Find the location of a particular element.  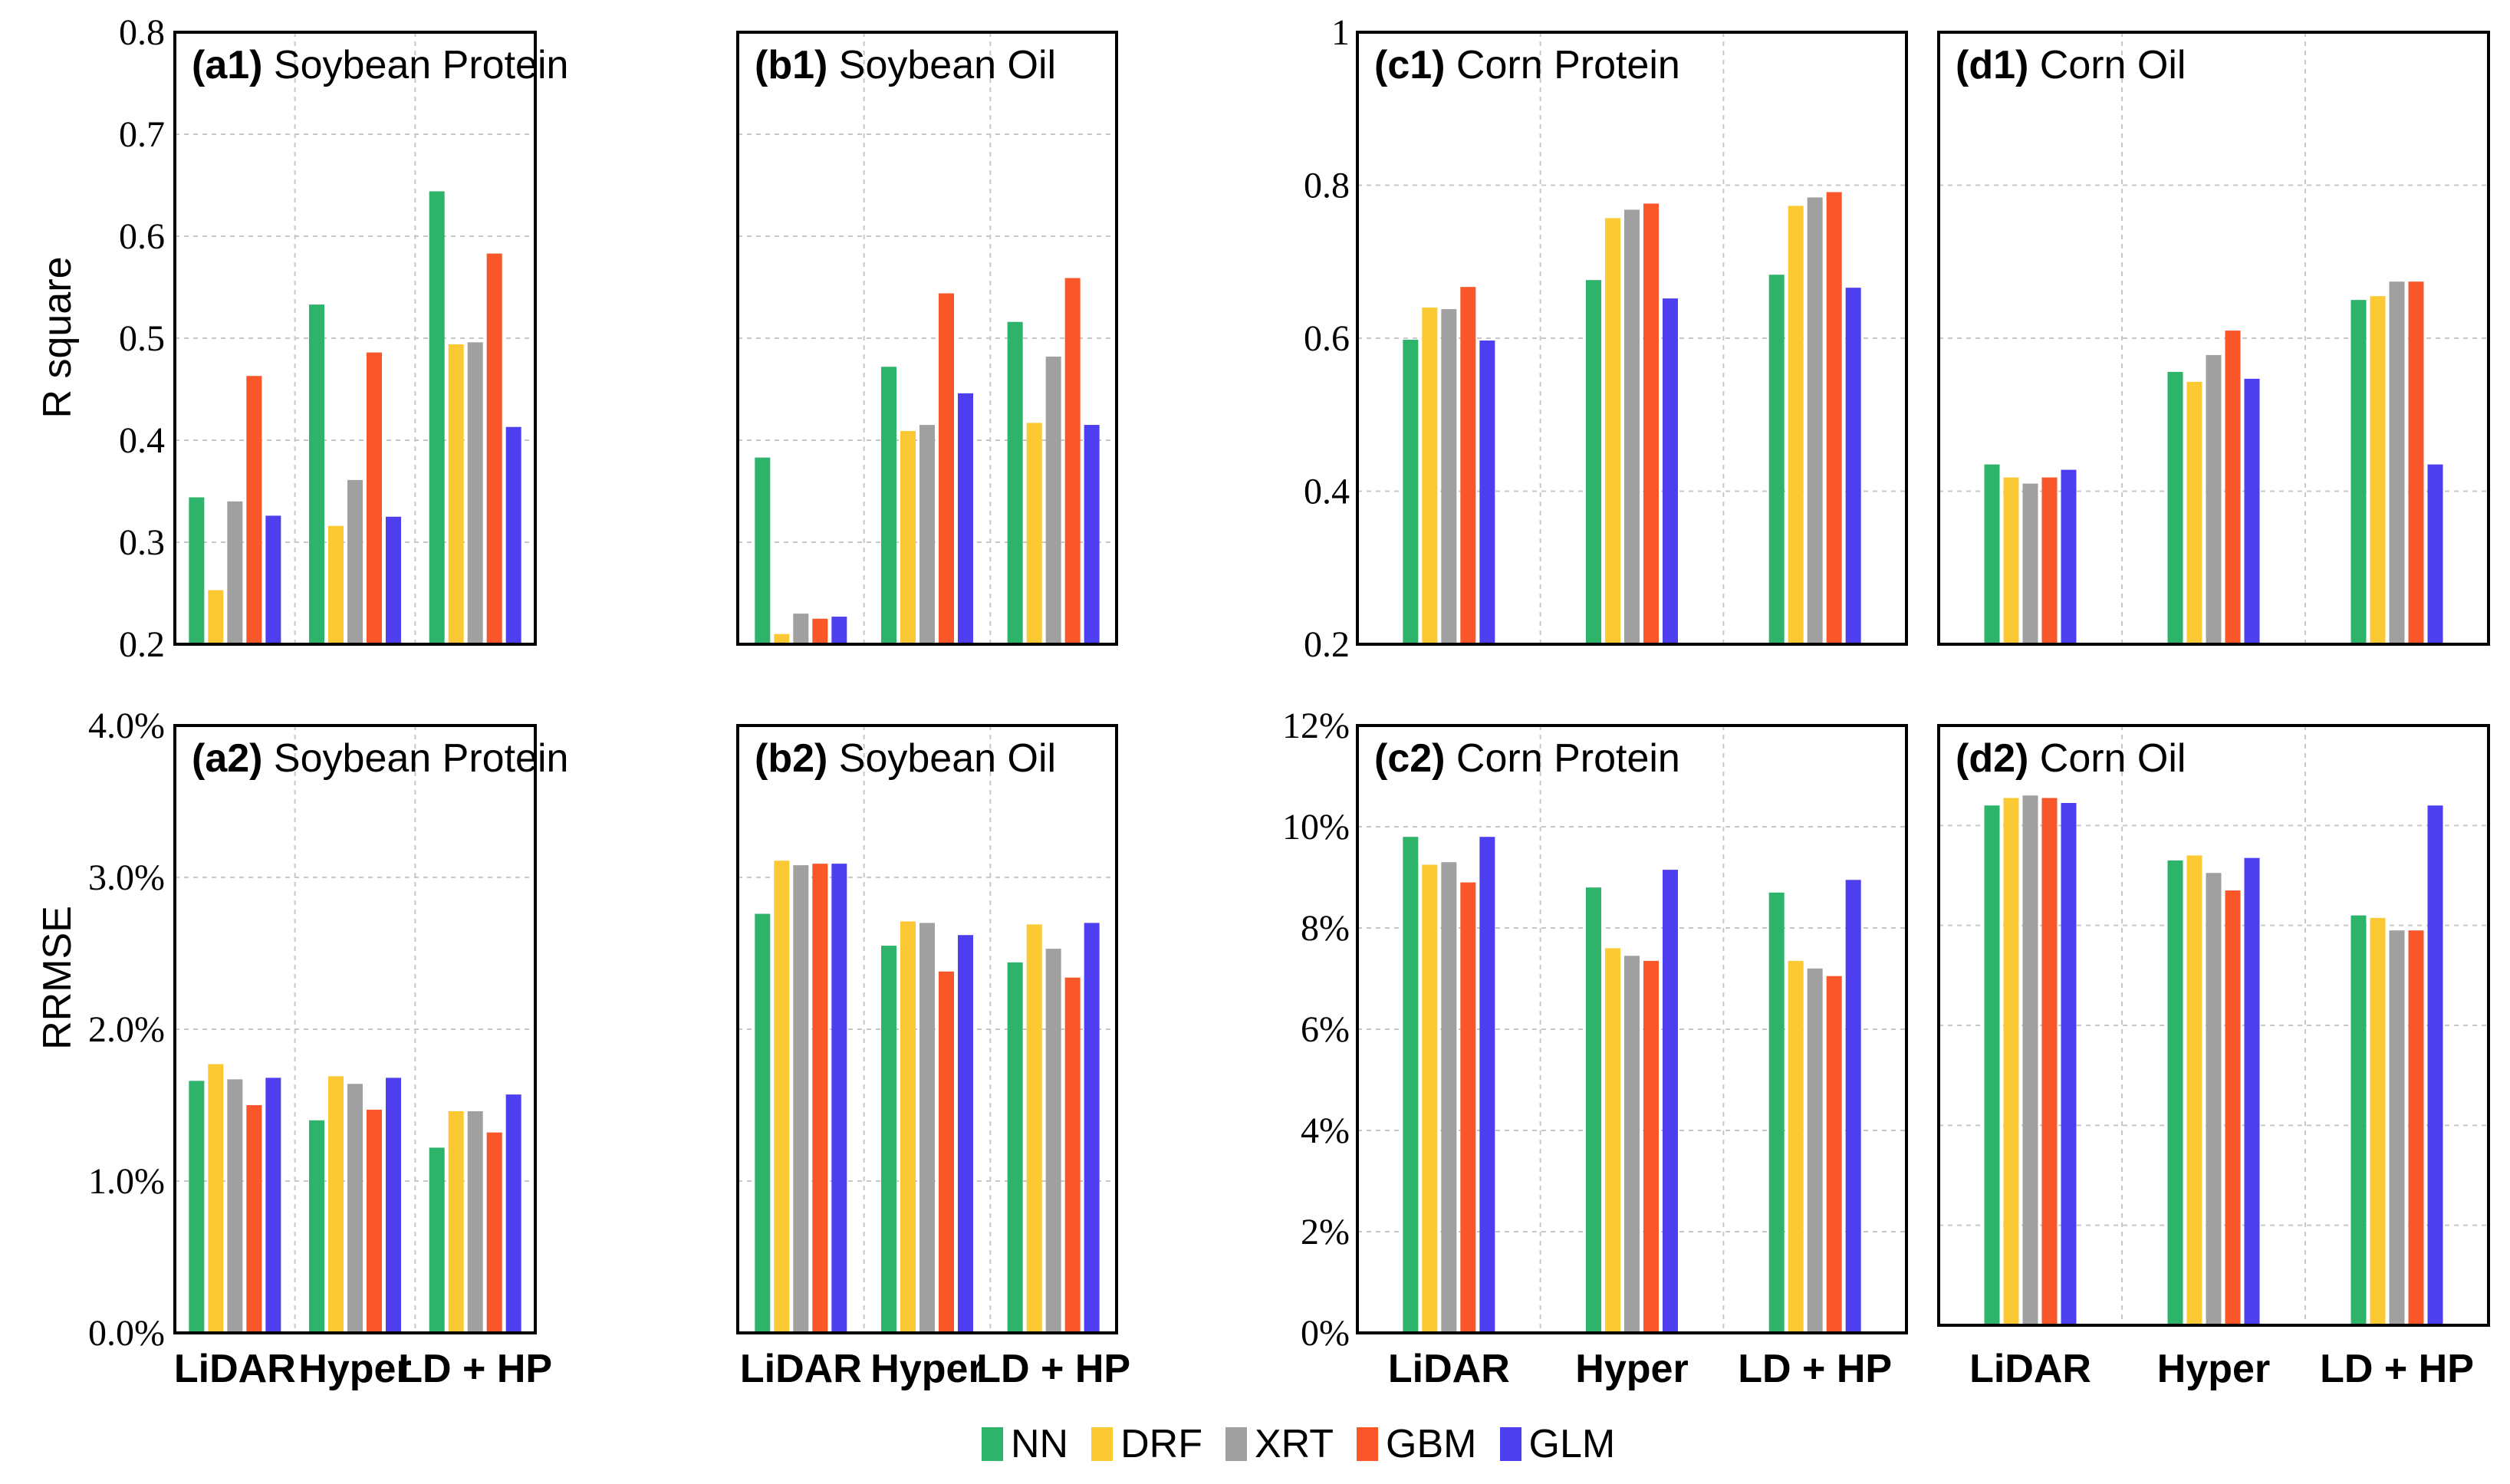

panel-title: (d1) Corn Oil is located at coordinates (2071, 65).